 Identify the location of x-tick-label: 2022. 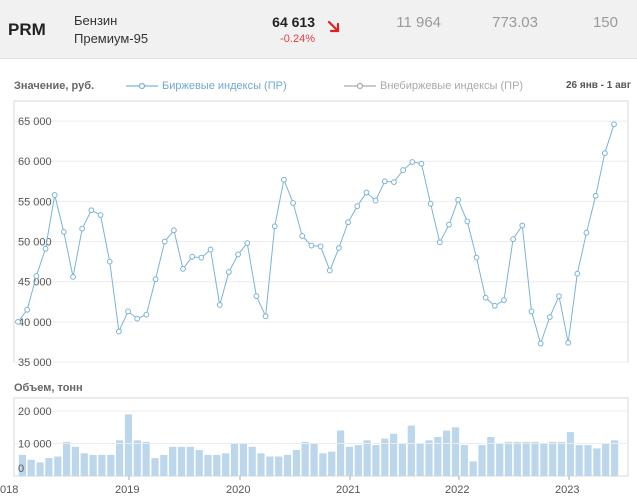
(457, 490).